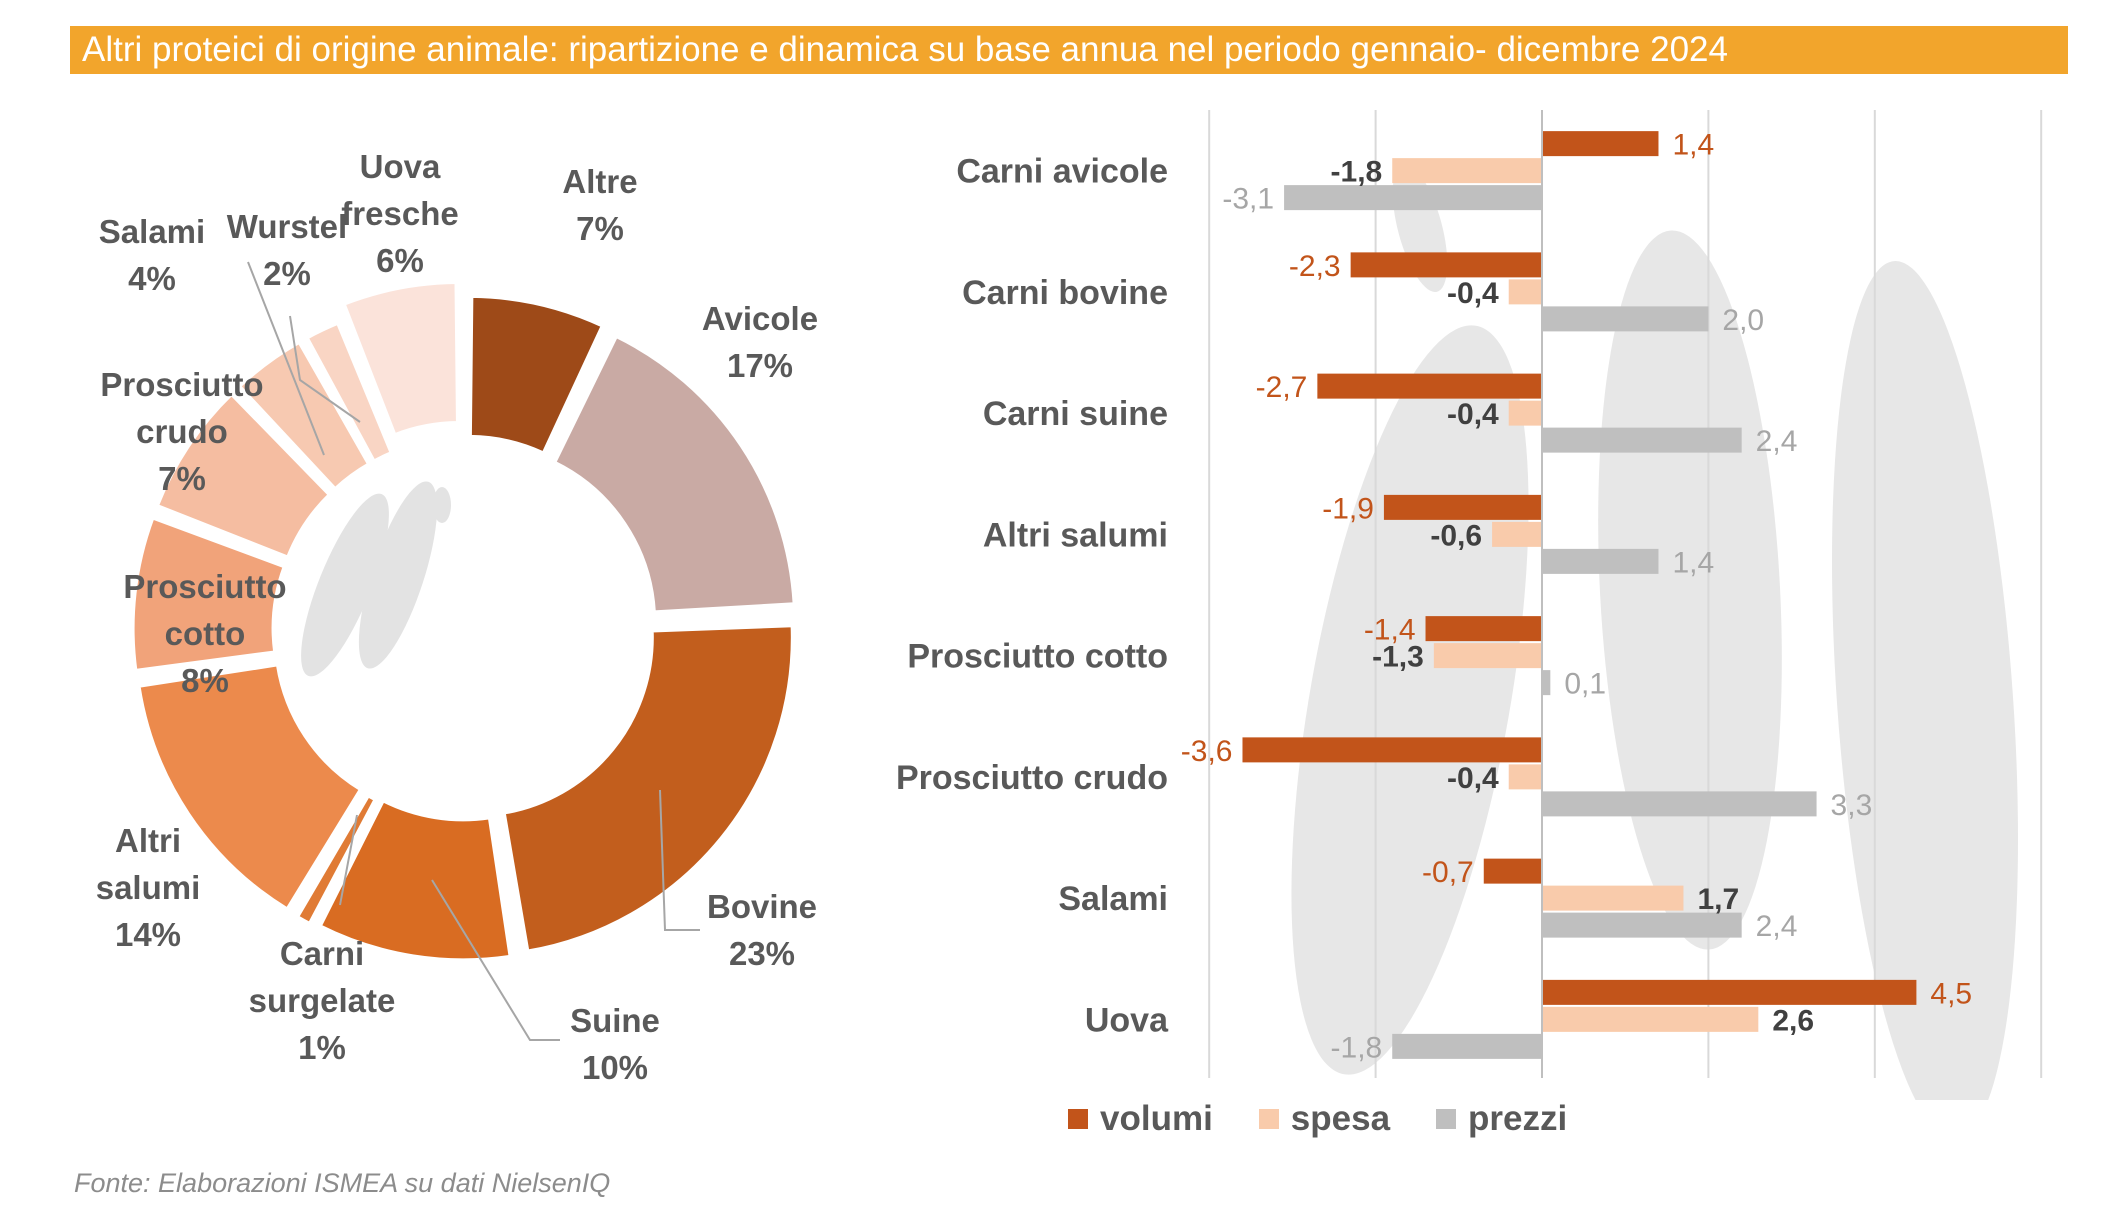 Image resolution: width=2101 pixels, height=1222 pixels. What do you see at coordinates (615, 1044) in the screenshot?
I see `pie-label-suine: Suine 10%` at bounding box center [615, 1044].